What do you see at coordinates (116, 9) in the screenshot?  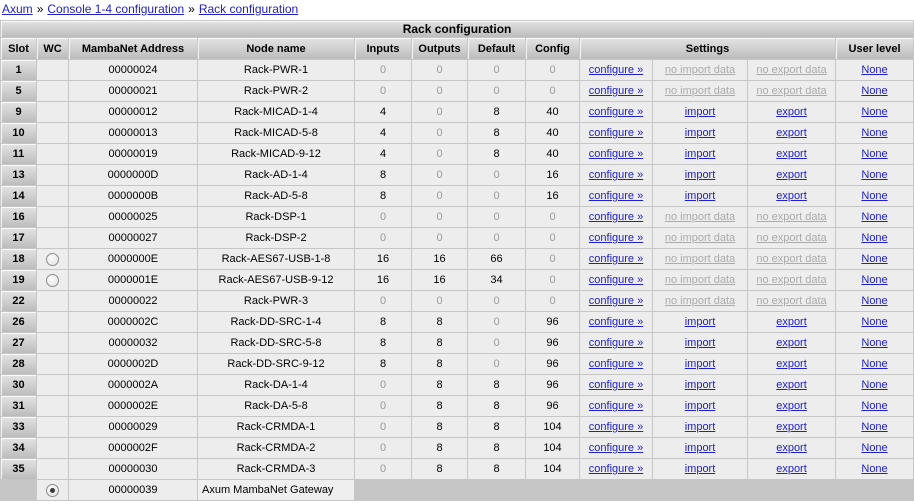 I see `breadcrumb-link-console-configuration: Console 1-4 configuration` at bounding box center [116, 9].